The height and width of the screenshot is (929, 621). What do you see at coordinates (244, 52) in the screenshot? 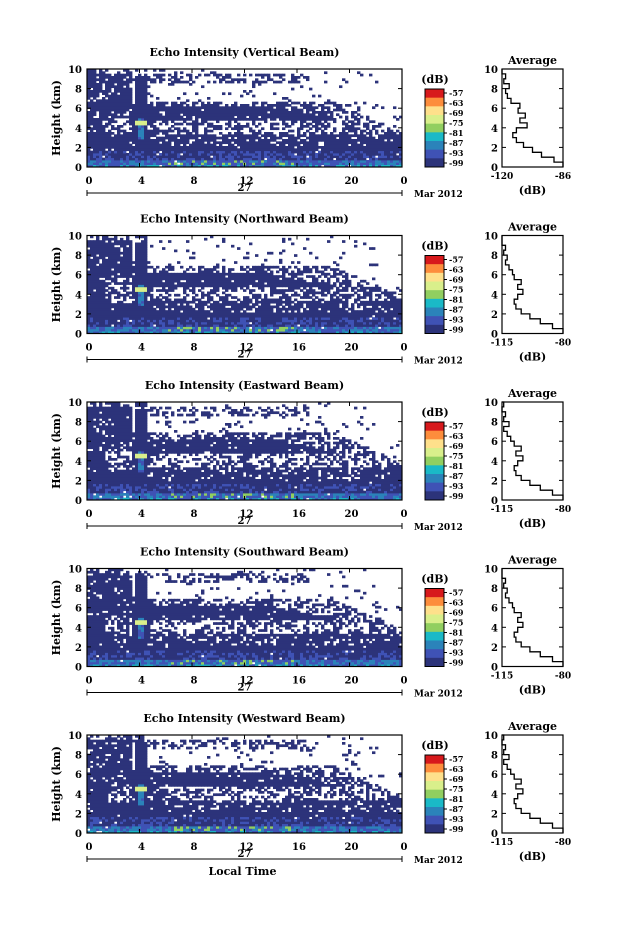
I see `panel-title: Echo Intensity (Vertical Beam)` at bounding box center [244, 52].